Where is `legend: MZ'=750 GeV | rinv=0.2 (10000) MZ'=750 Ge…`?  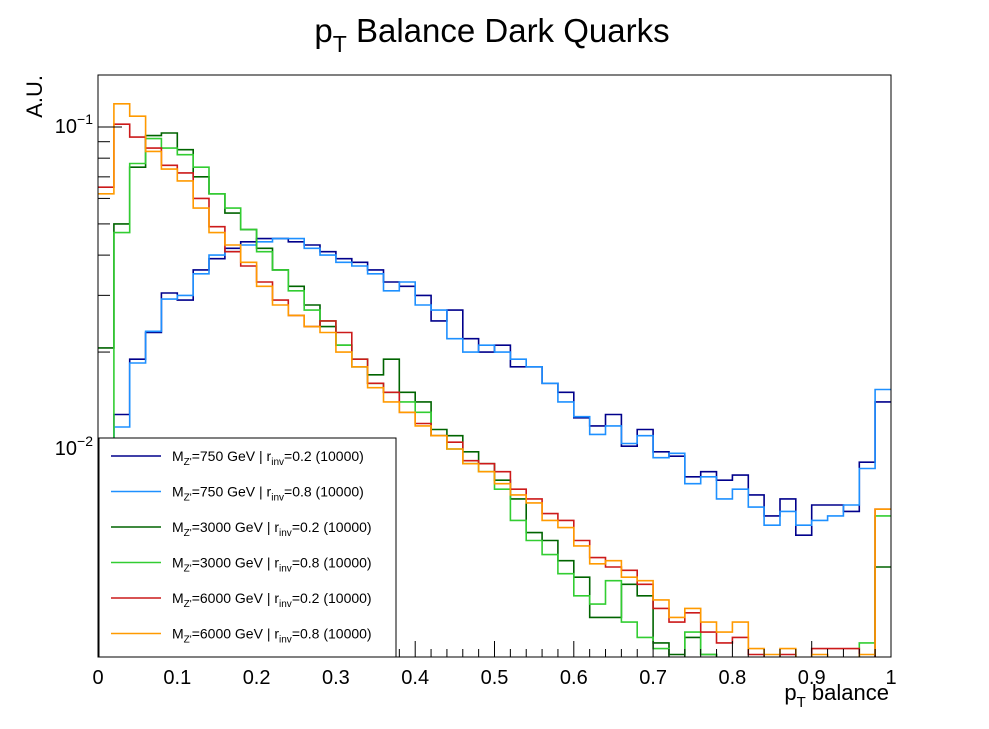 legend: MZ'=750 GeV | rinv=0.2 (10000) MZ'=750 Ge… is located at coordinates (247, 547).